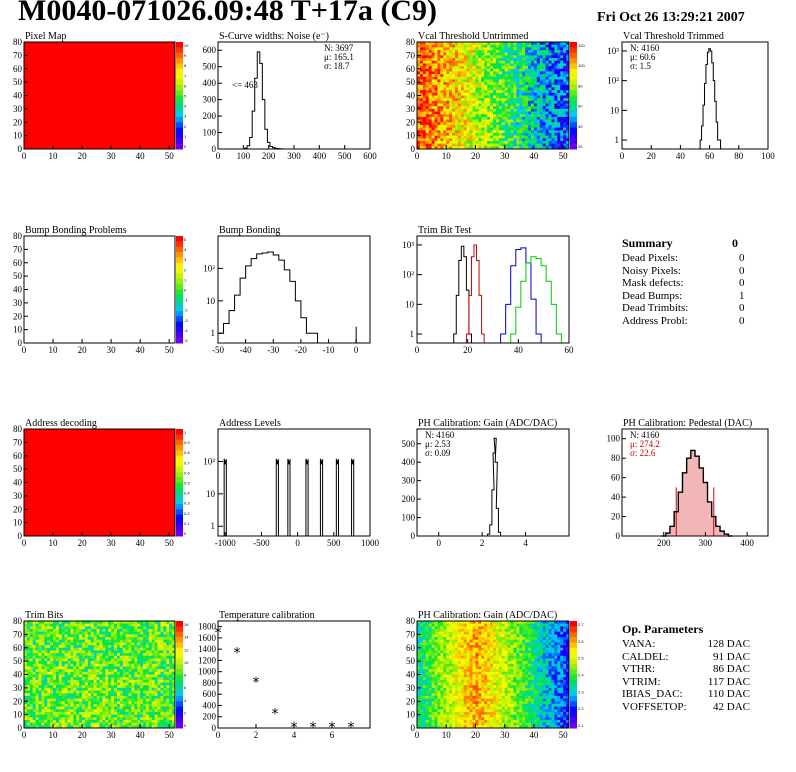 This screenshot has width=796, height=772. I want to click on x-tick-label: 50, so click(170, 543).